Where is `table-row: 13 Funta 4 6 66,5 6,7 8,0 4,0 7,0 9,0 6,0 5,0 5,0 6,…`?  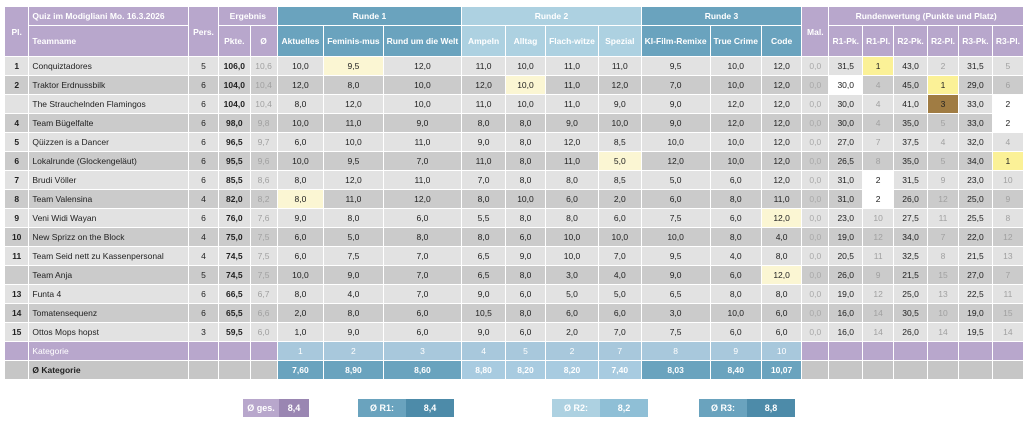 table-row: 13 Funta 4 6 66,5 6,7 8,0 4,0 7,0 9,0 6,0 5,0 5,0 6,… is located at coordinates (513, 294).